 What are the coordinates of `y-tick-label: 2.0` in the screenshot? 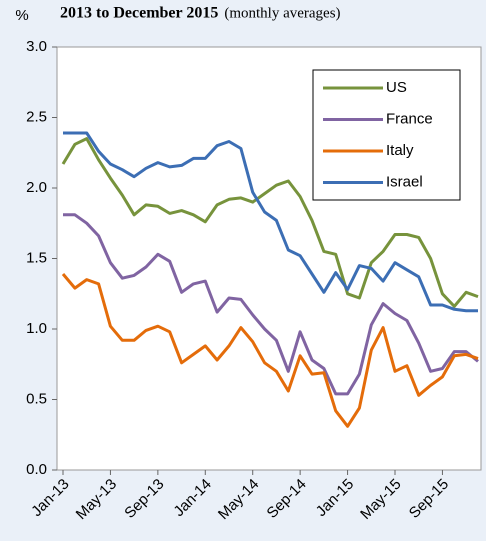 It's located at (36, 187).